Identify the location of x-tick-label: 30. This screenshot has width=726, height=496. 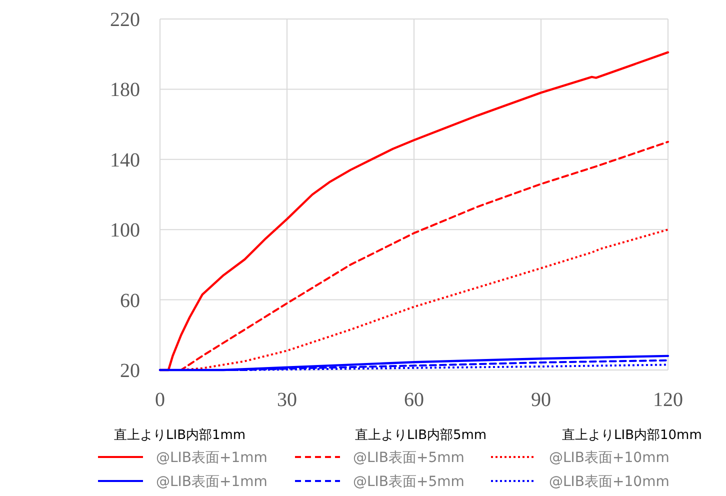
(287, 400).